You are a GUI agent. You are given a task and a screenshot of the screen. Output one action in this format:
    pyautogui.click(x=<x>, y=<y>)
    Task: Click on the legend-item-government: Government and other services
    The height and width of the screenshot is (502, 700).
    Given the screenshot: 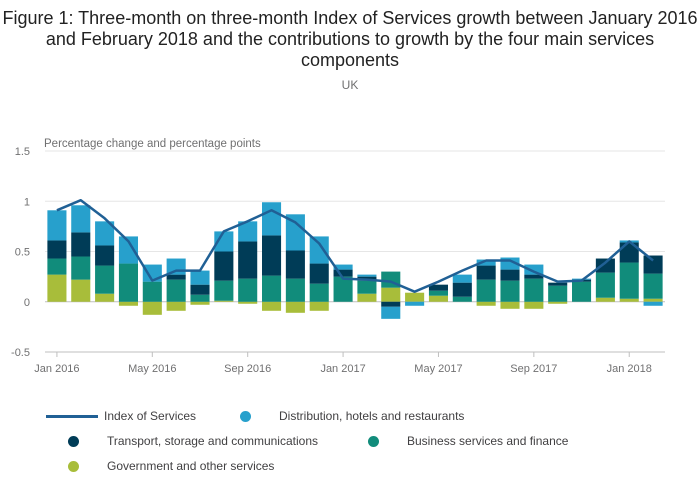 What is the action you would take?
    pyautogui.click(x=171, y=466)
    